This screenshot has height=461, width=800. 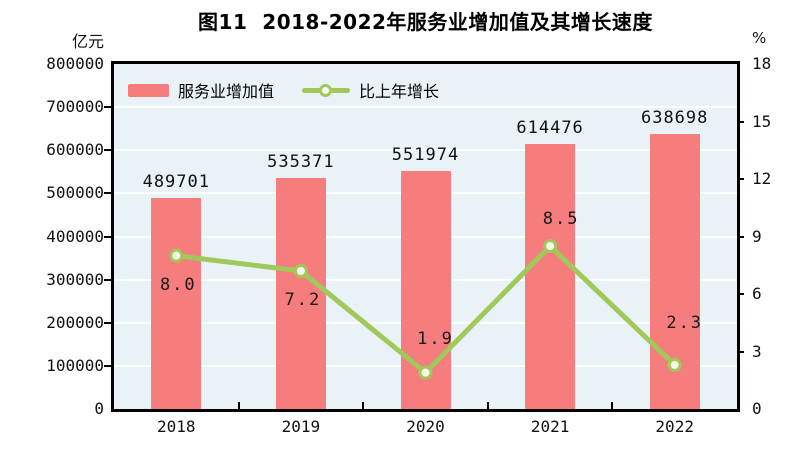 What do you see at coordinates (75, 365) in the screenshot?
I see `y-axis-tick-label-left: 100000` at bounding box center [75, 365].